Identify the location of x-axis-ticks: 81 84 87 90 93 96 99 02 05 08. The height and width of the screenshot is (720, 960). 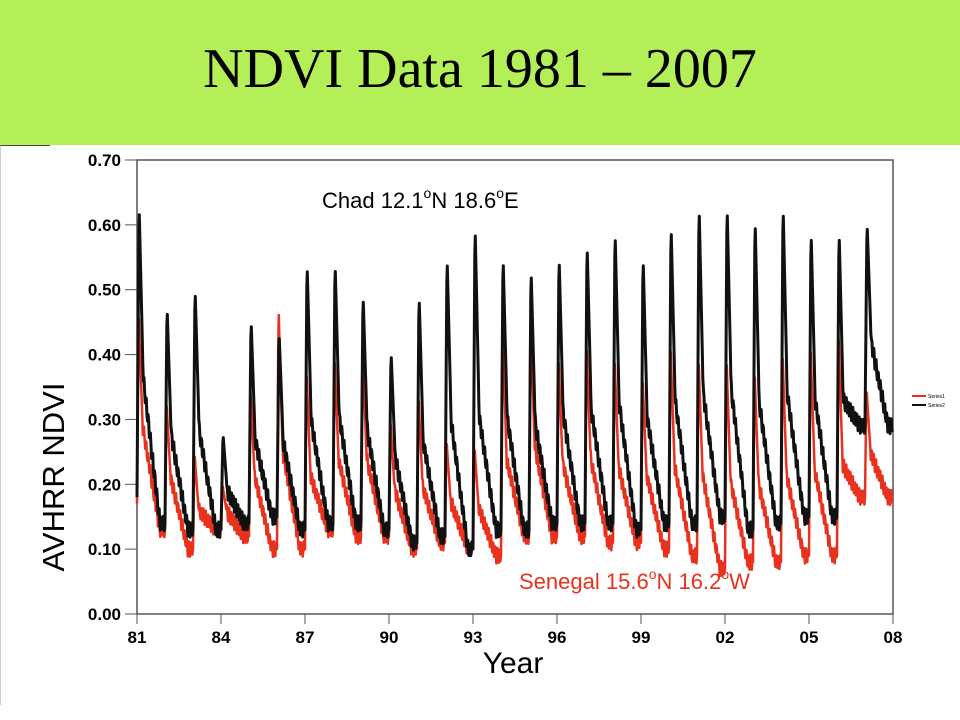
(515, 630).